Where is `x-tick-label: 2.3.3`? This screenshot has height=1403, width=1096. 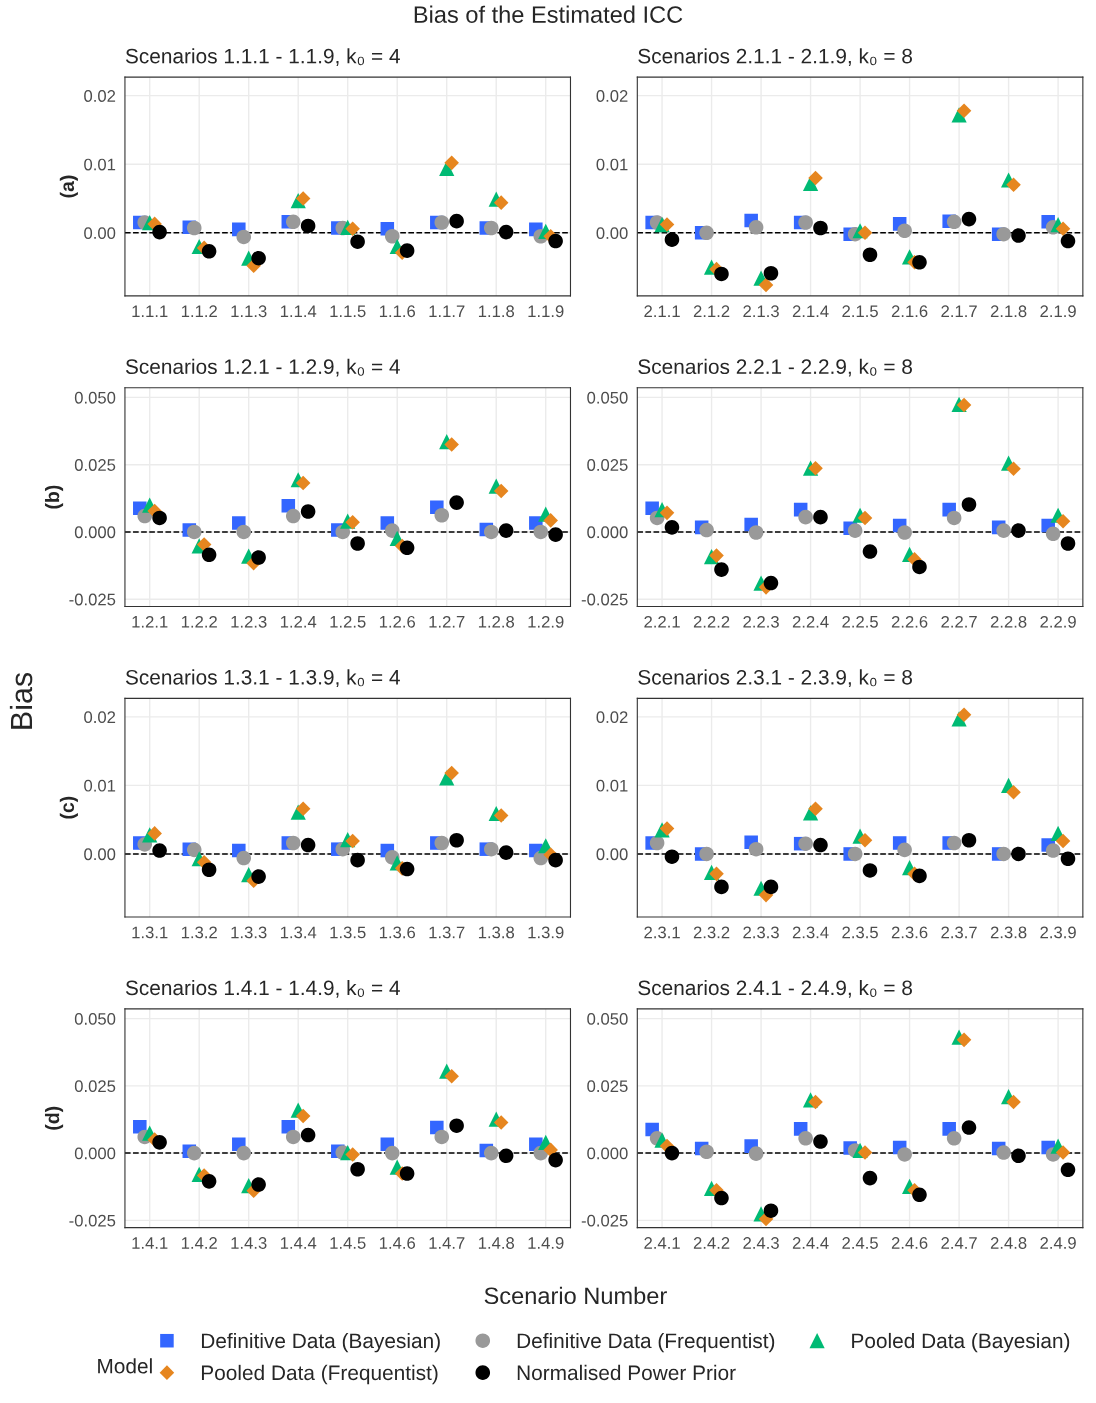
x-tick-label: 2.3.3 is located at coordinates (761, 932).